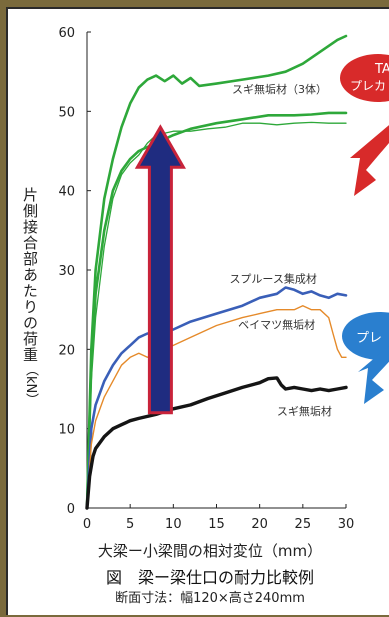  Describe the element at coordinates (30, 385) in the screenshot. I see `y-axis-unit: （kN）` at that location.